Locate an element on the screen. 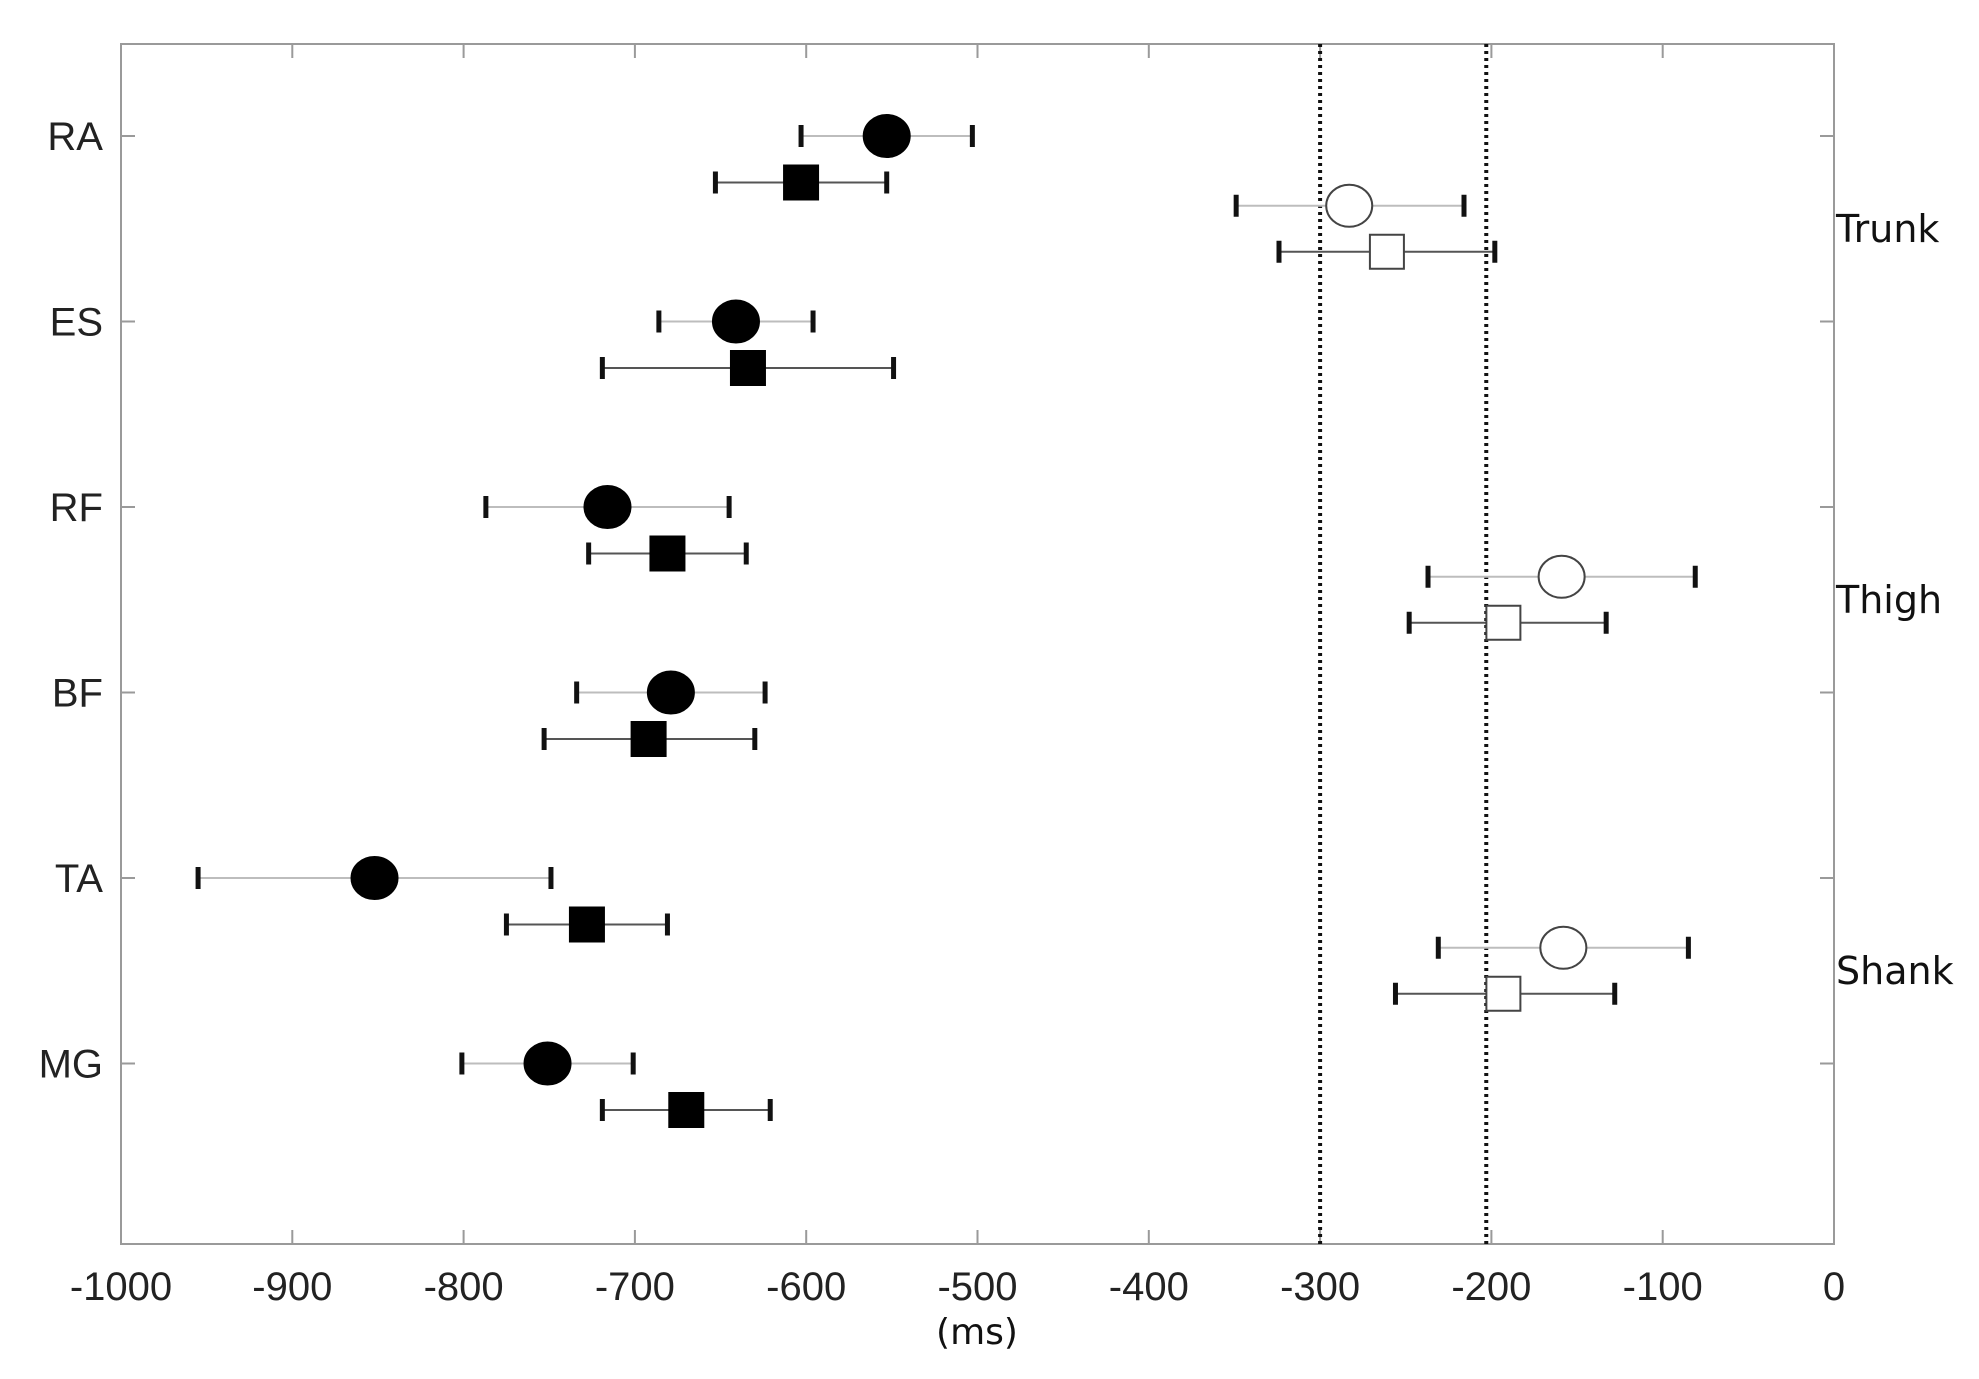 This screenshot has width=1979, height=1379. category-label-ra: RA is located at coordinates (75, 137).